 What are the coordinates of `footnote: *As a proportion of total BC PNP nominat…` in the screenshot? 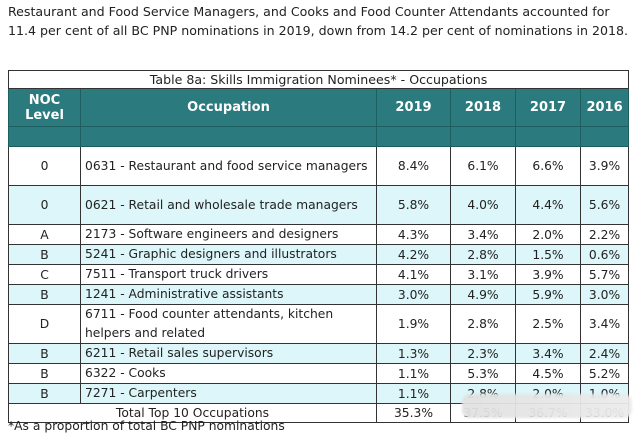 It's located at (146, 426).